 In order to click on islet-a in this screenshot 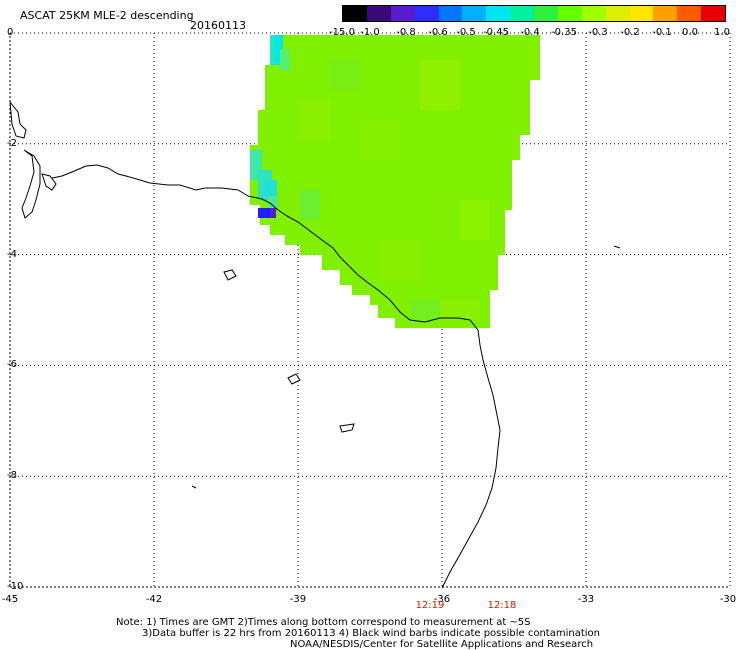, I will do `click(347, 428)`.